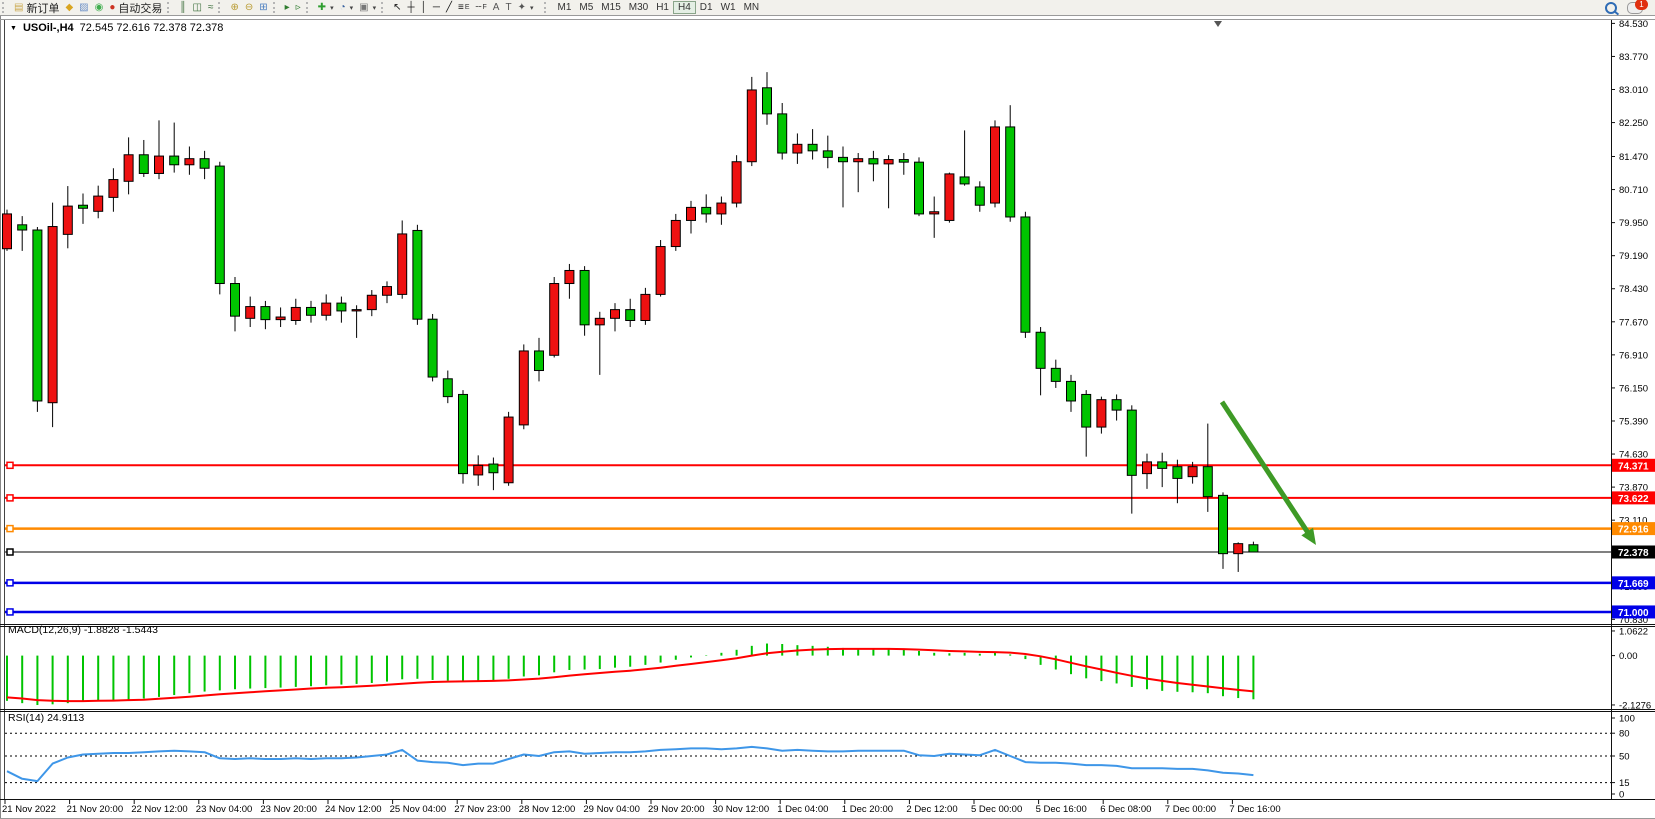 Image resolution: width=1655 pixels, height=819 pixels. I want to click on ohlc-readout: 72.545 72.616 72.378 72.378, so click(151, 28).